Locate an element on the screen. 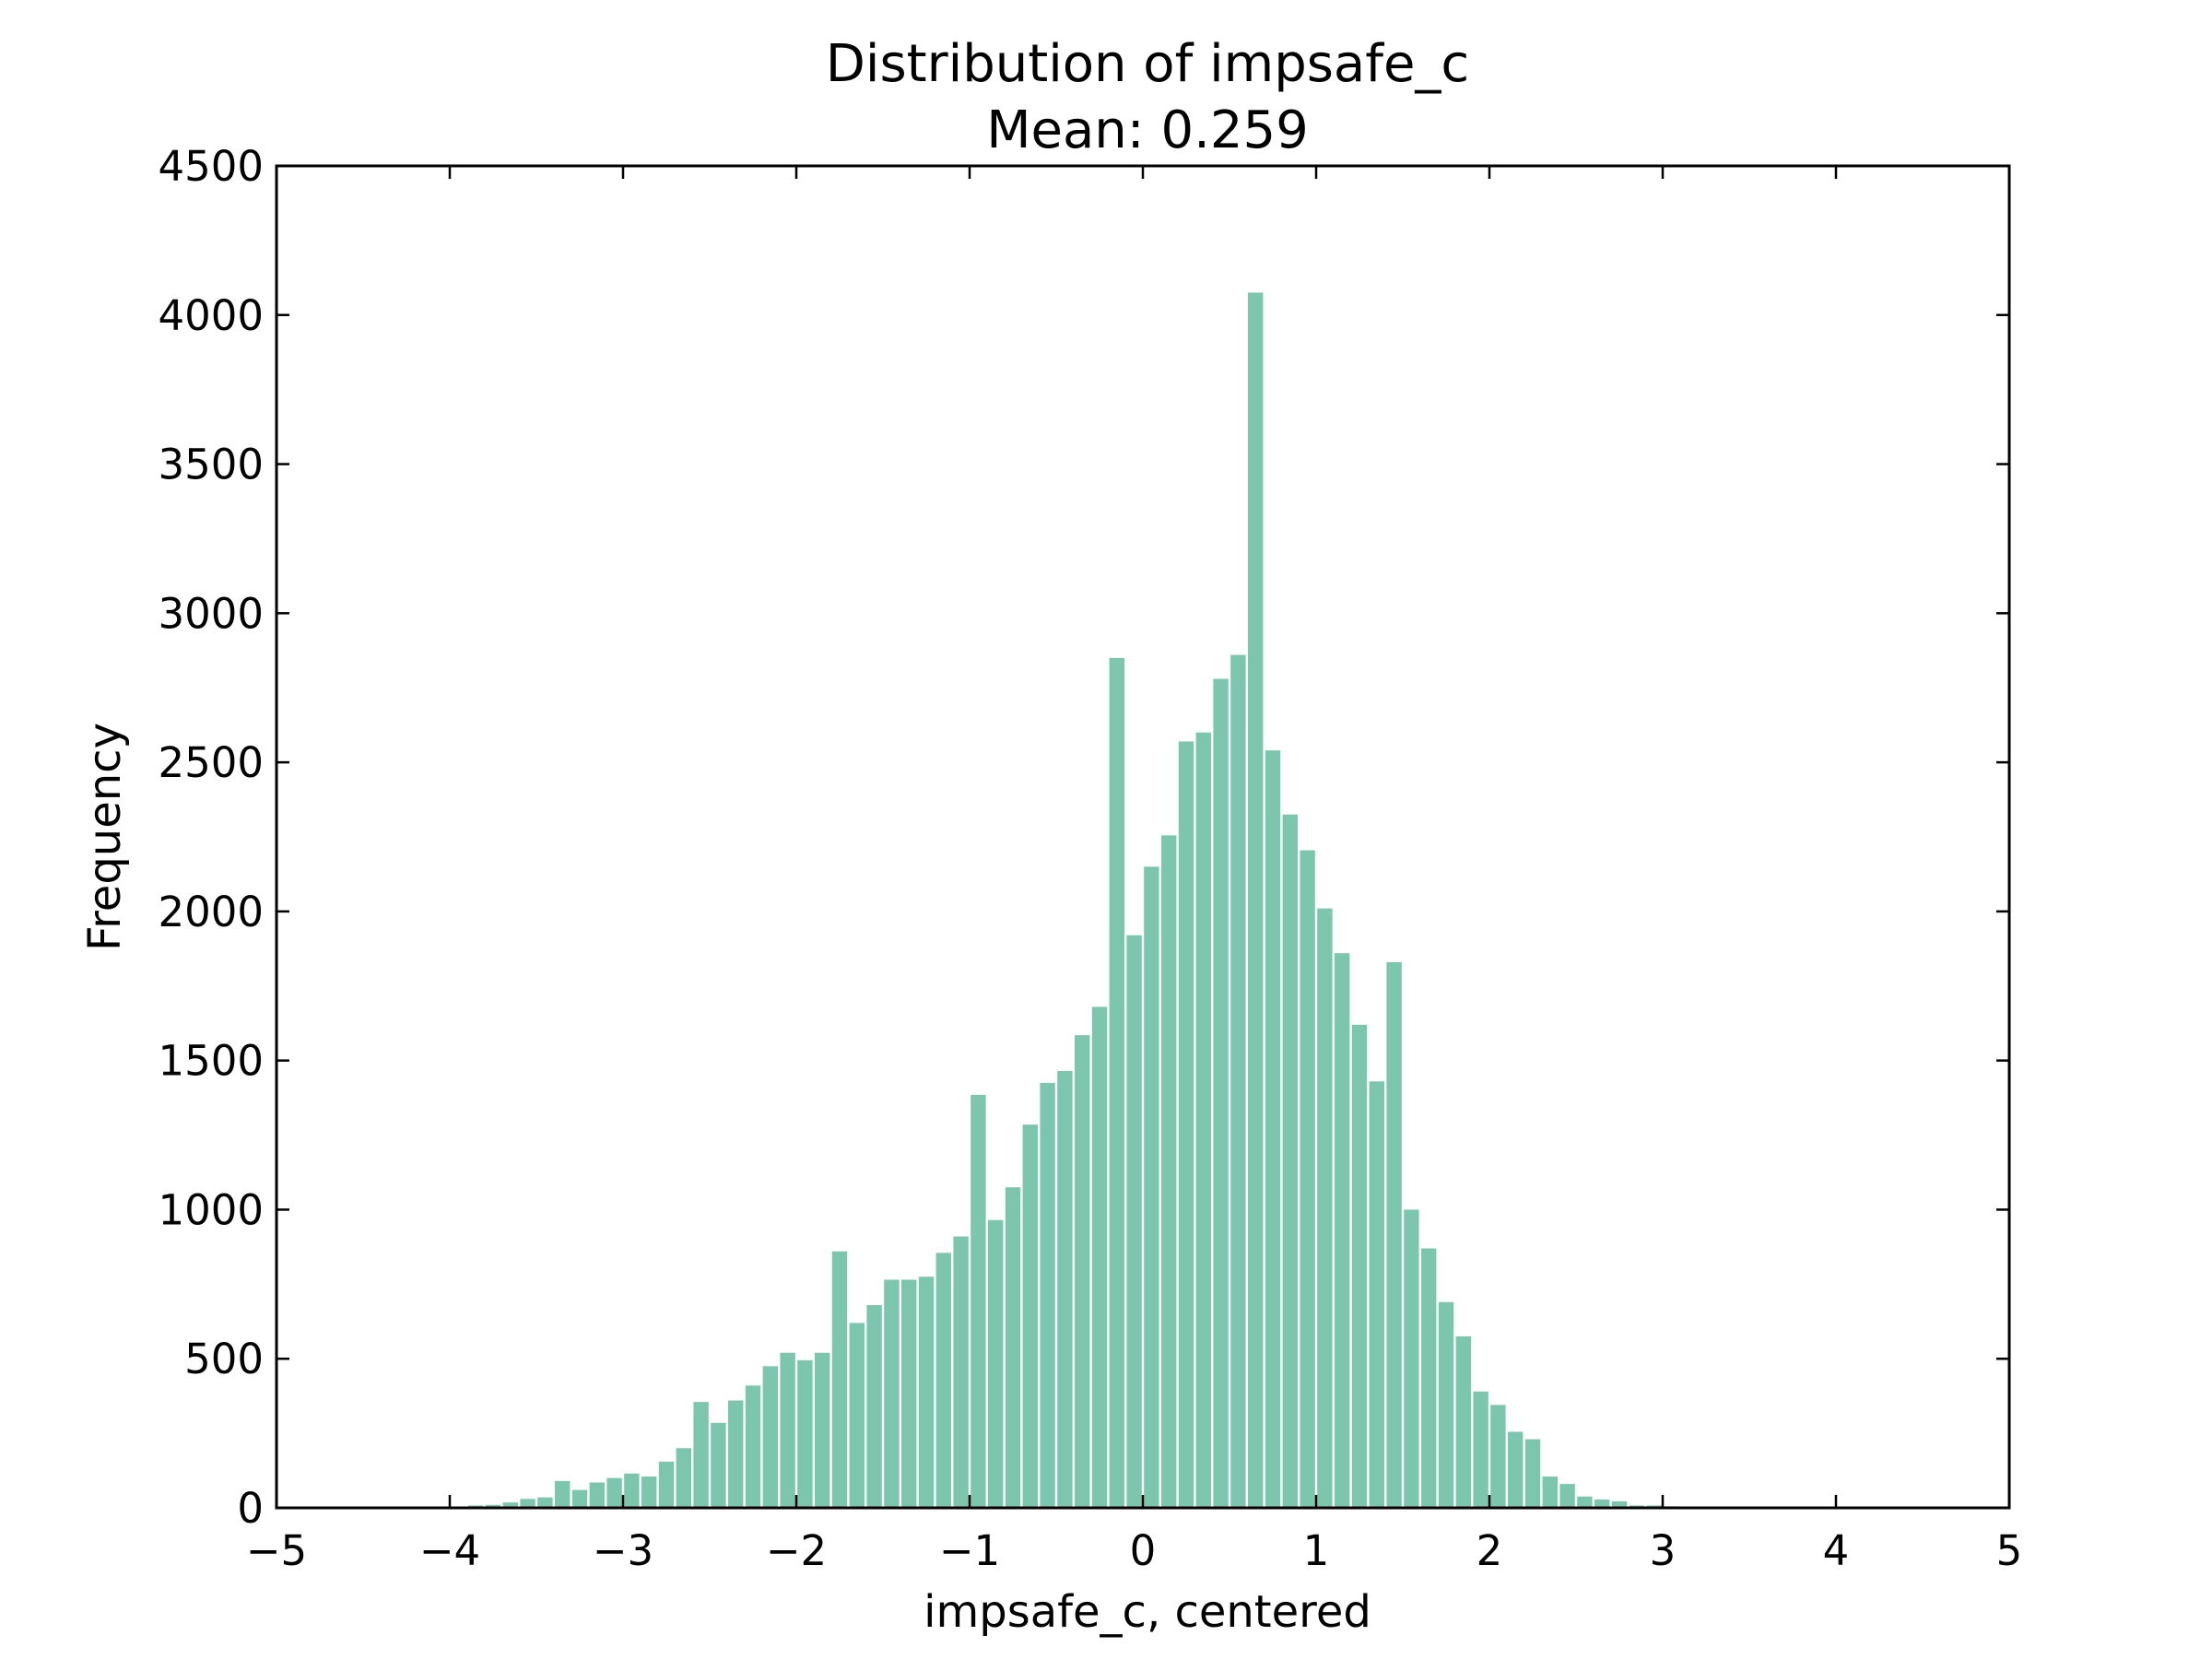 The width and height of the screenshot is (2212, 1659). y-tick-label: 0 is located at coordinates (250, 1508).